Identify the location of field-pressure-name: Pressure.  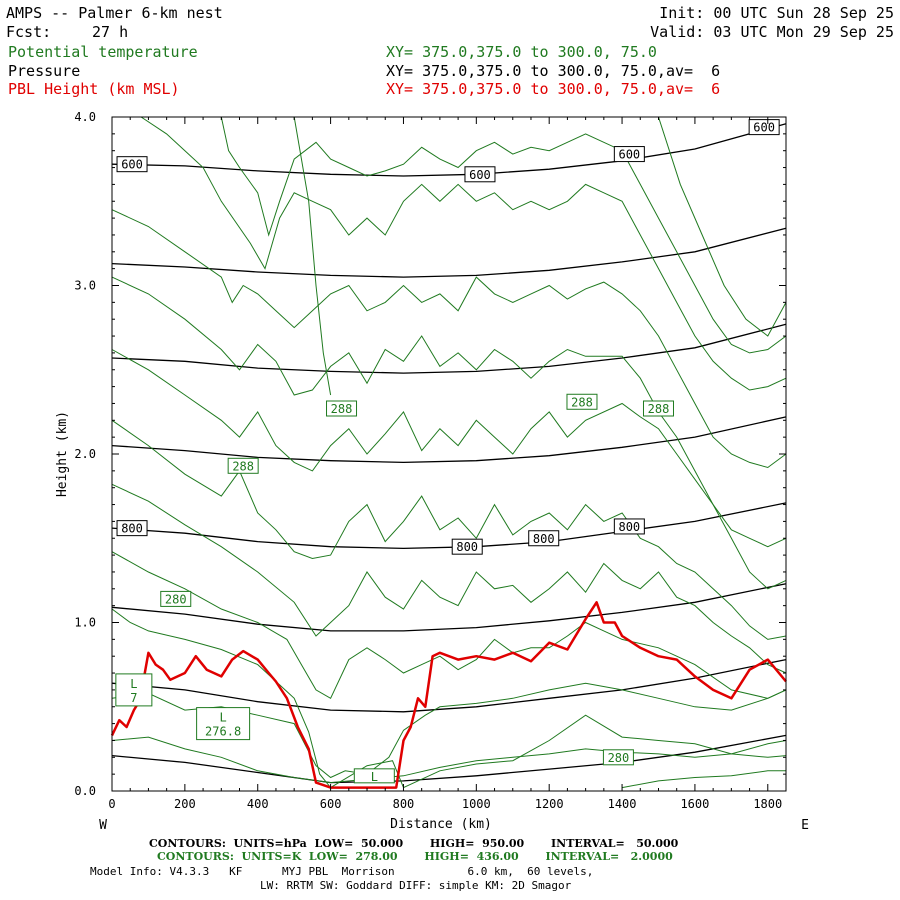
(44, 71).